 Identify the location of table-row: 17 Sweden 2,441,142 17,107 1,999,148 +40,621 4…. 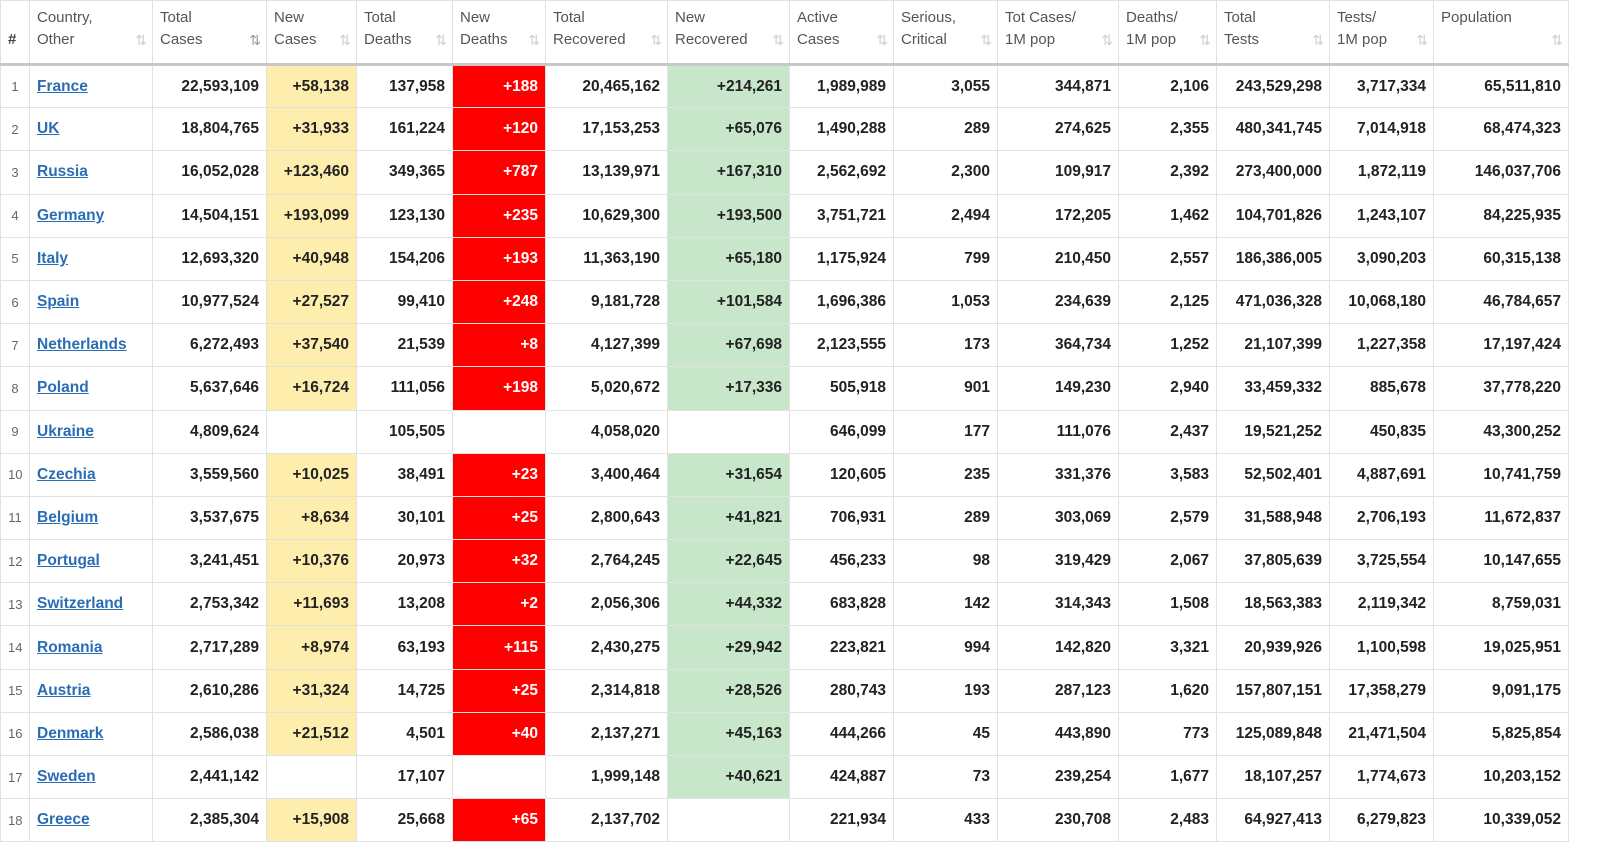
(784, 777).